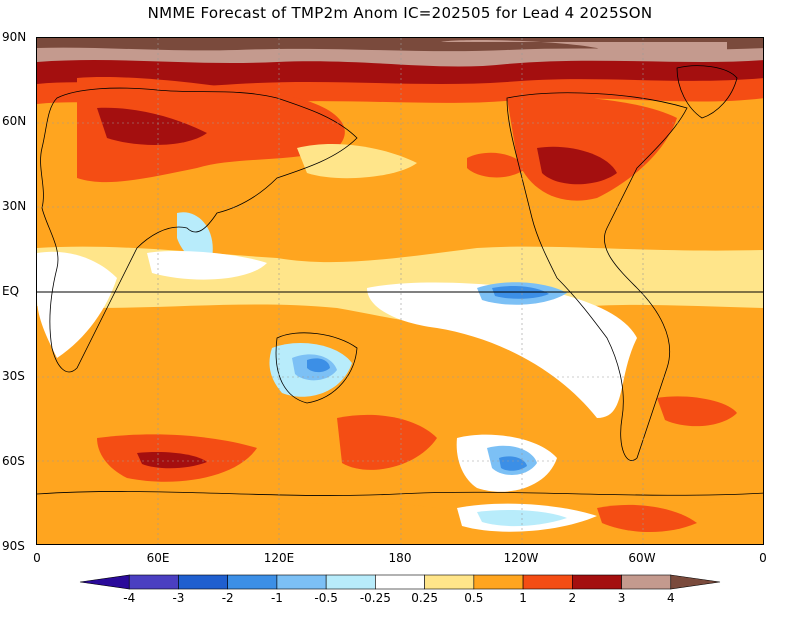 This screenshot has height=618, width=800. What do you see at coordinates (387, 442) in the screenshot?
I see `southern-ocean-hot-patch-central` at bounding box center [387, 442].